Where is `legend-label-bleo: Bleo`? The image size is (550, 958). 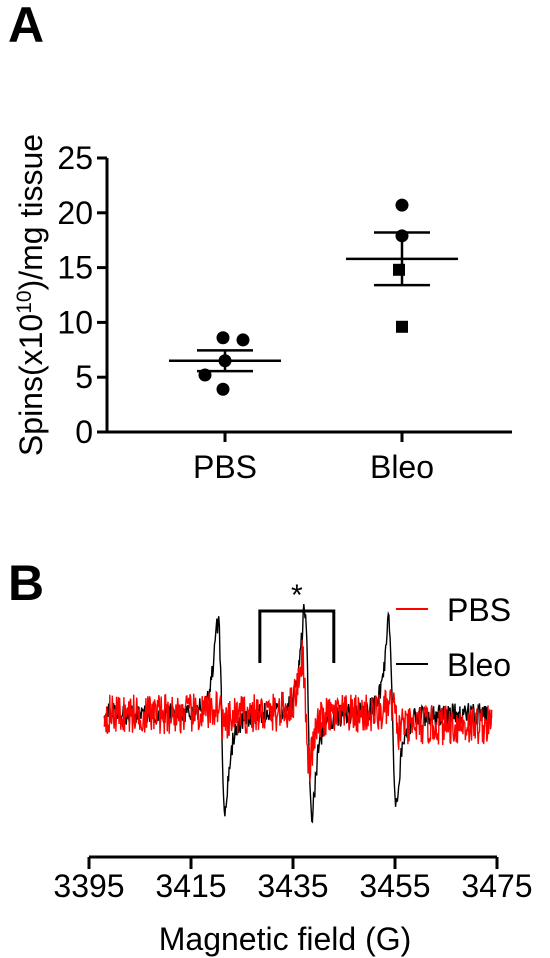
legend-label-bleo: Bleo is located at coordinates (479, 665).